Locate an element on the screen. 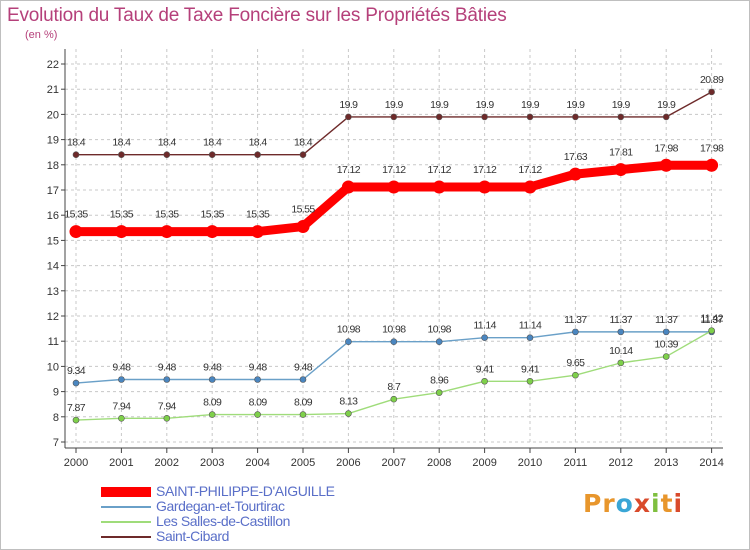 The image size is (750, 550). legend-label: Saint-Cibard is located at coordinates (193, 536).